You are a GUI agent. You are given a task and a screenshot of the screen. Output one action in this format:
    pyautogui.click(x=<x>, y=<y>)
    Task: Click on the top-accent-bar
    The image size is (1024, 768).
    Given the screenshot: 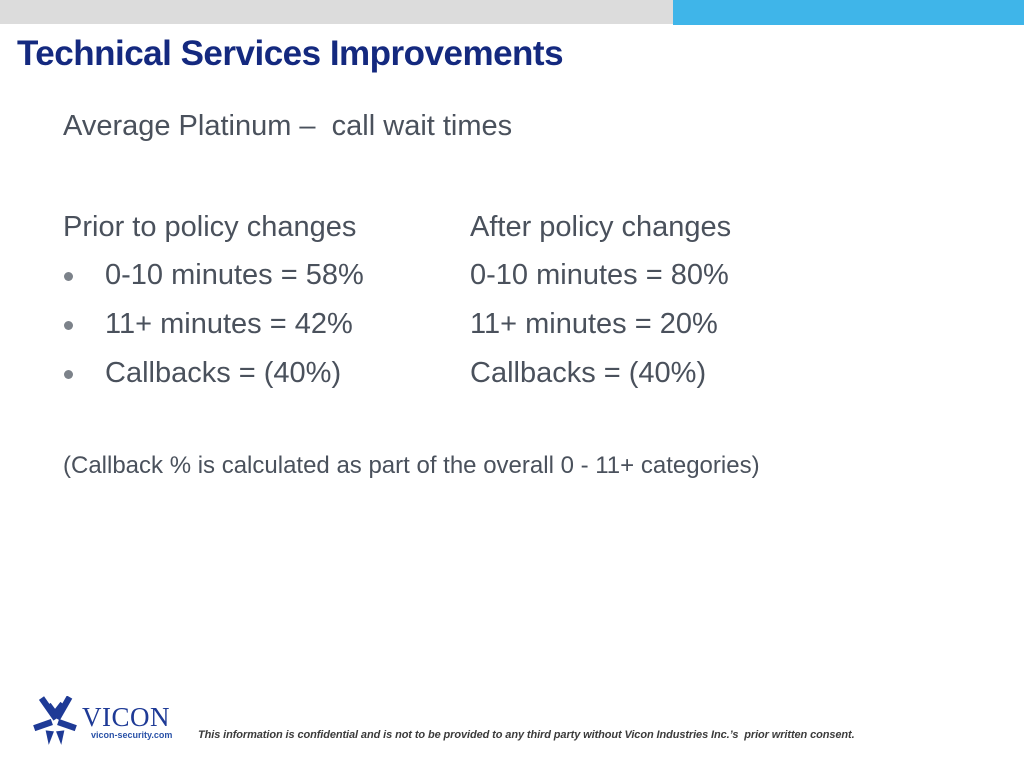 What is the action you would take?
    pyautogui.click(x=512, y=12)
    